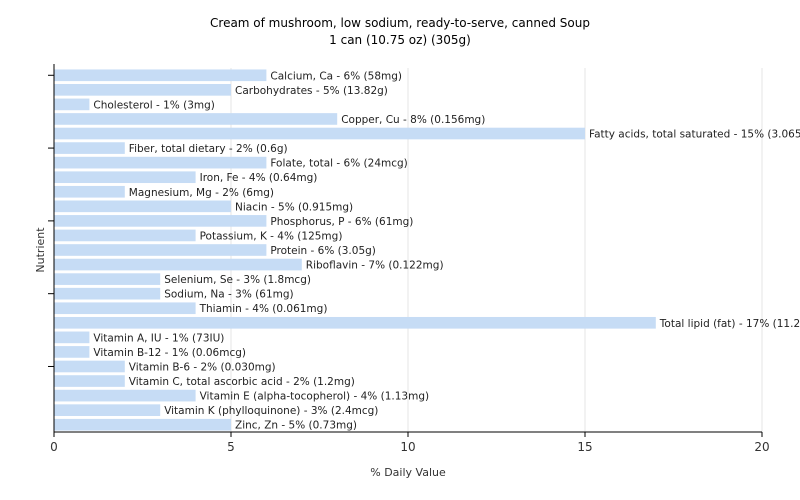 This screenshot has height=500, width=800. What do you see at coordinates (259, 178) in the screenshot?
I see `bar-label: Iron, Fe - 4% (0.64mg)` at bounding box center [259, 178].